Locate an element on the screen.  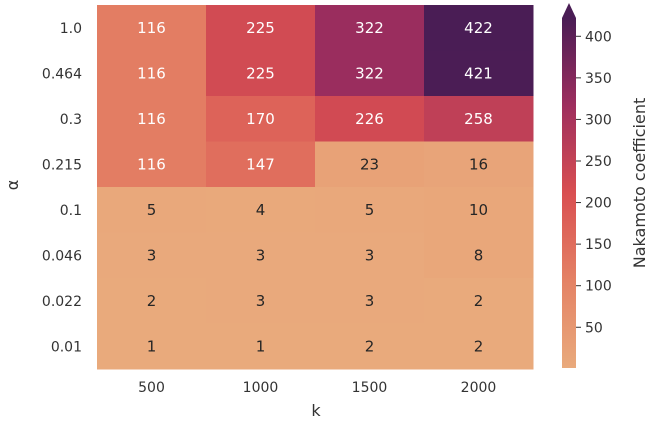
colorbar-tick-label: 50 is located at coordinates (594, 328).